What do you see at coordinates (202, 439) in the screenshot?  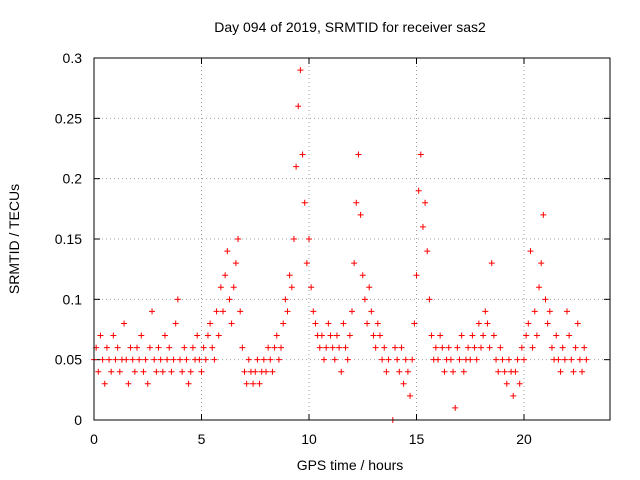 I see `x-tick-label: 5` at bounding box center [202, 439].